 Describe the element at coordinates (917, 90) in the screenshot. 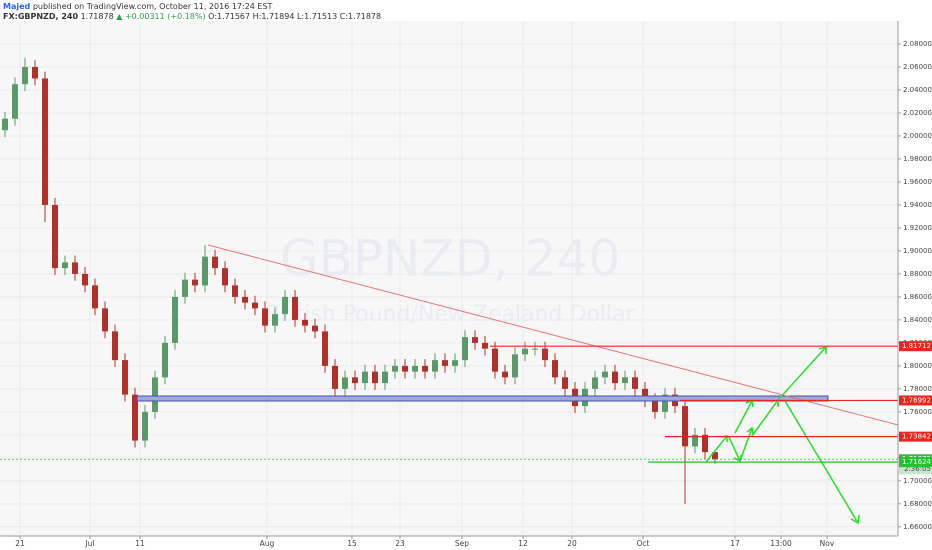

I see `y-tick-label: 2.04000` at that location.